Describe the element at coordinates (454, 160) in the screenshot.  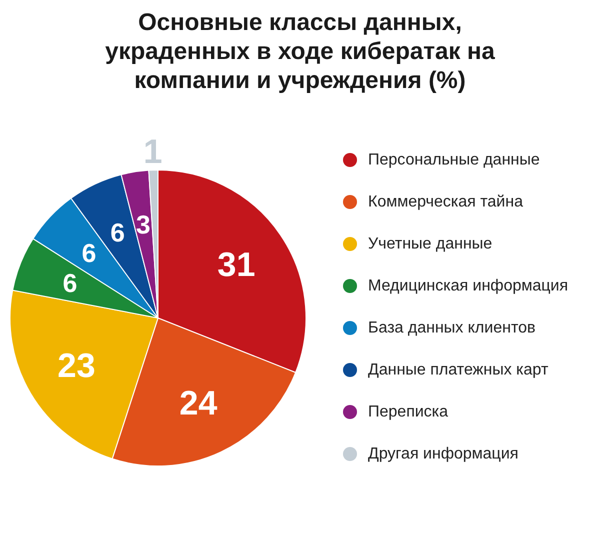
I see `legend-label: Персональные данные` at that location.